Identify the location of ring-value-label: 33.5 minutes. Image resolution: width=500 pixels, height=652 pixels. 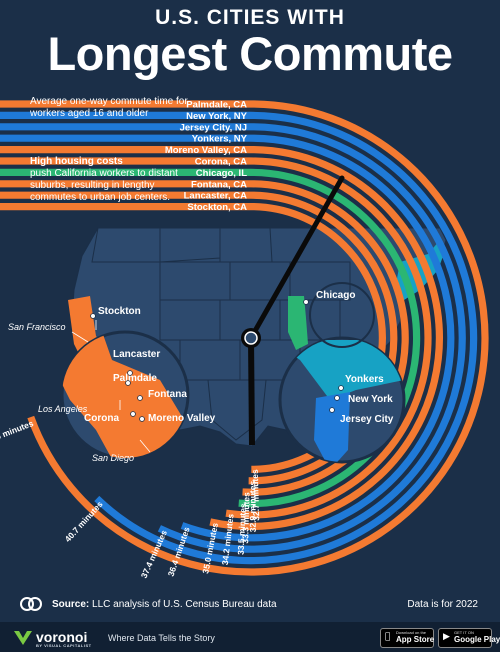
(242, 529).